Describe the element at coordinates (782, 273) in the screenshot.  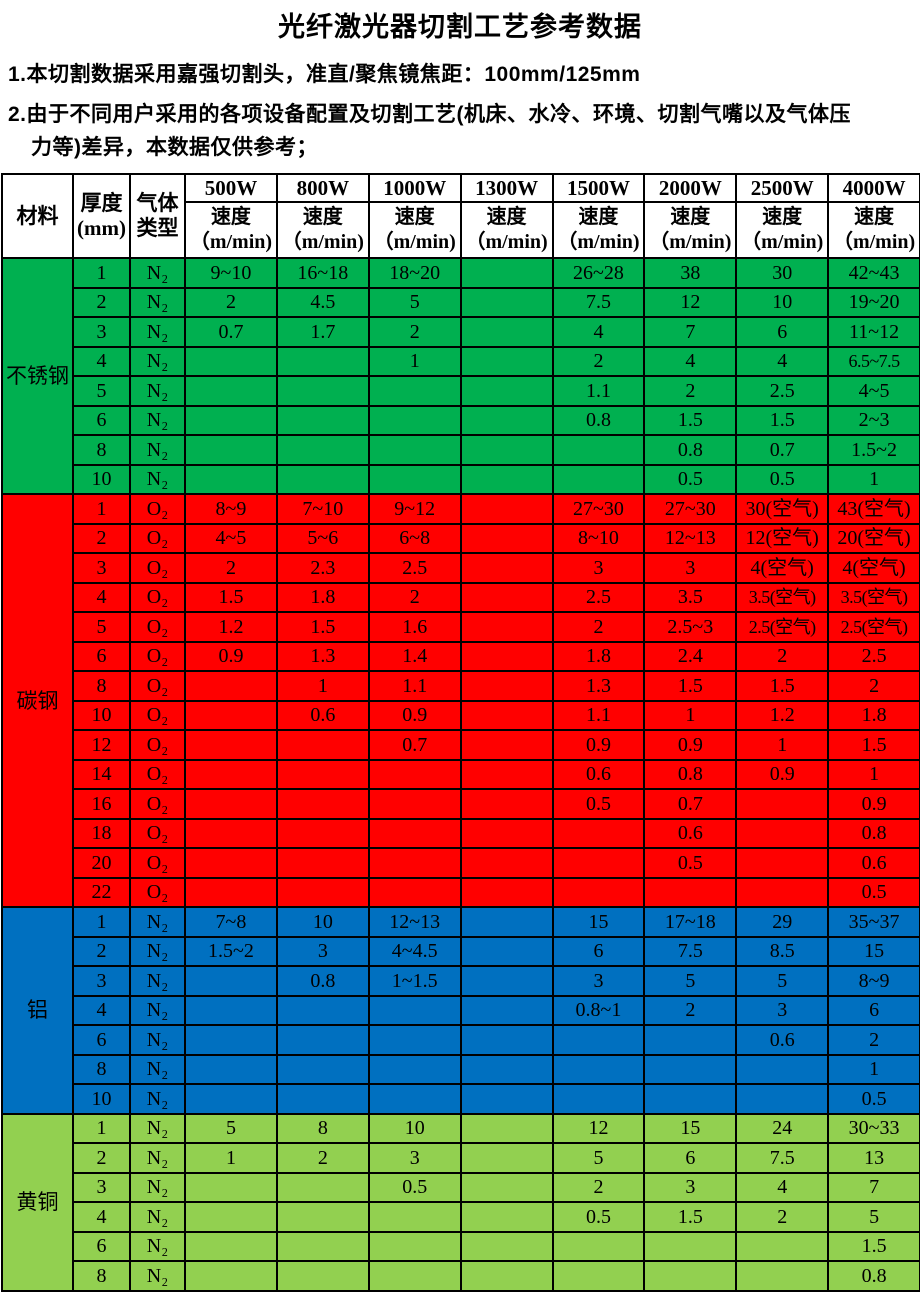
I see `speed-value-cell: 30` at that location.